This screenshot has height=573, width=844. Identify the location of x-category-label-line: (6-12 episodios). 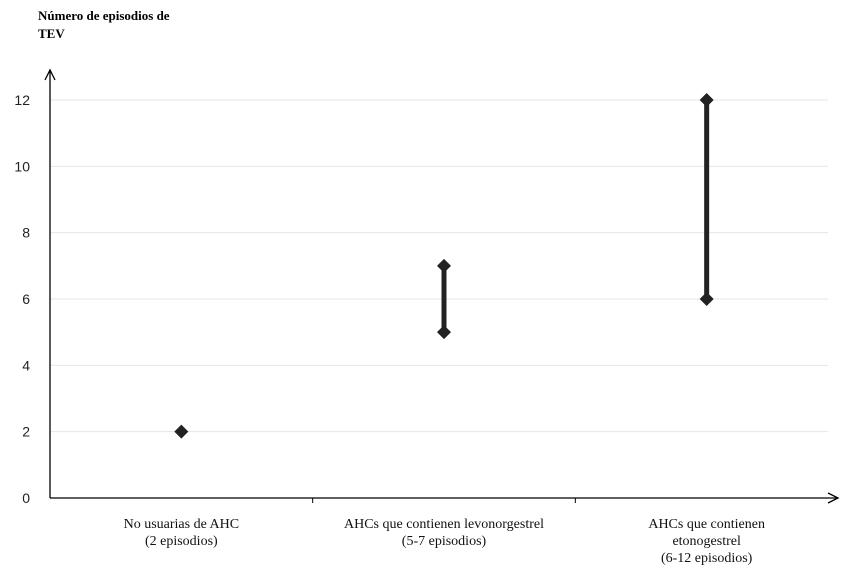
(707, 558).